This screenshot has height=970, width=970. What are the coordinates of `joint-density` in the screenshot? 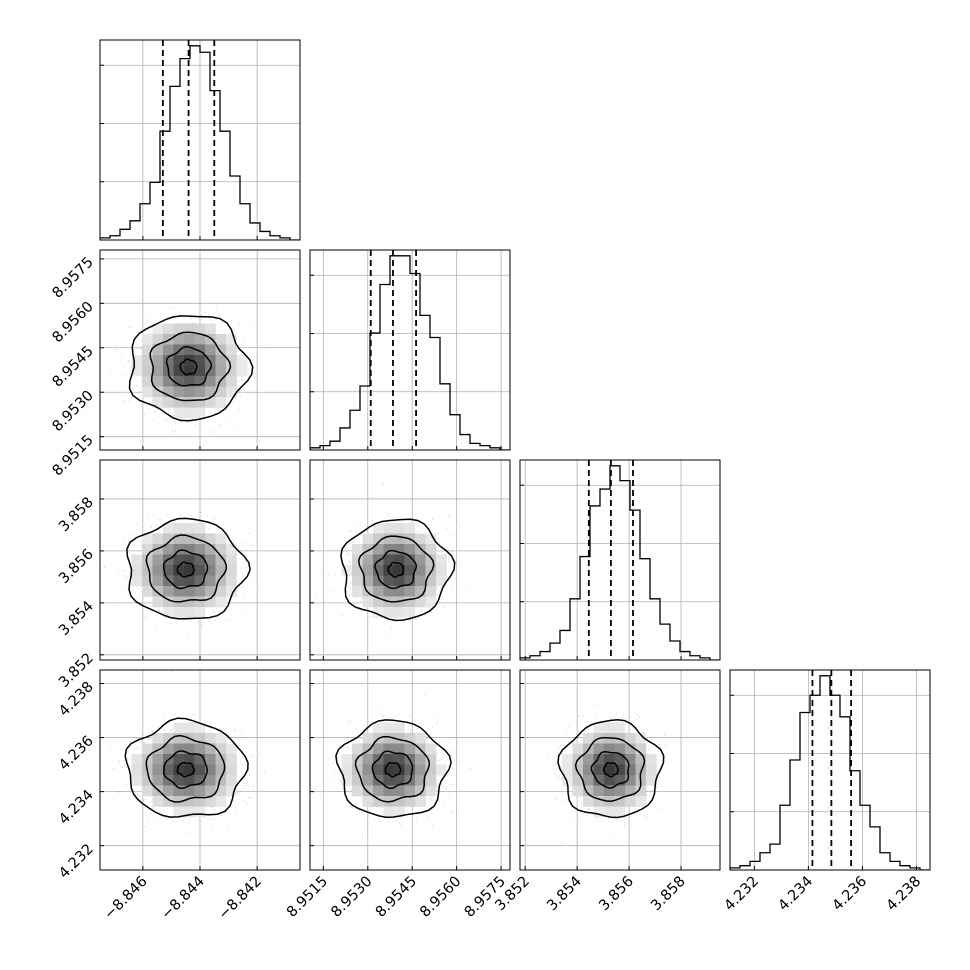 It's located at (183, 369).